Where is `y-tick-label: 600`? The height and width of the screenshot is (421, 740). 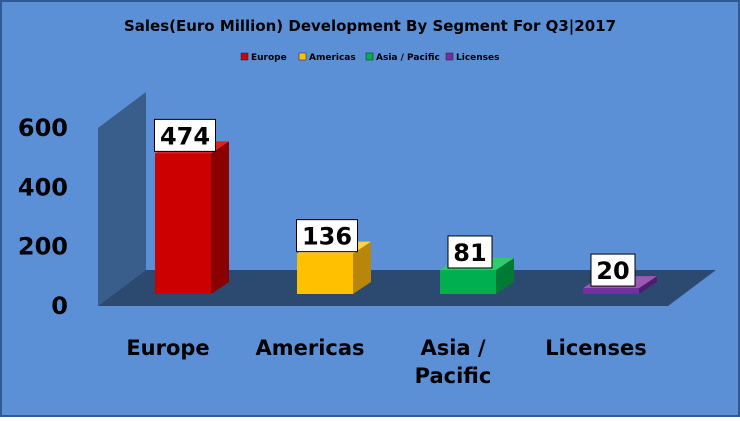 y-tick-label: 600 is located at coordinates (43, 128).